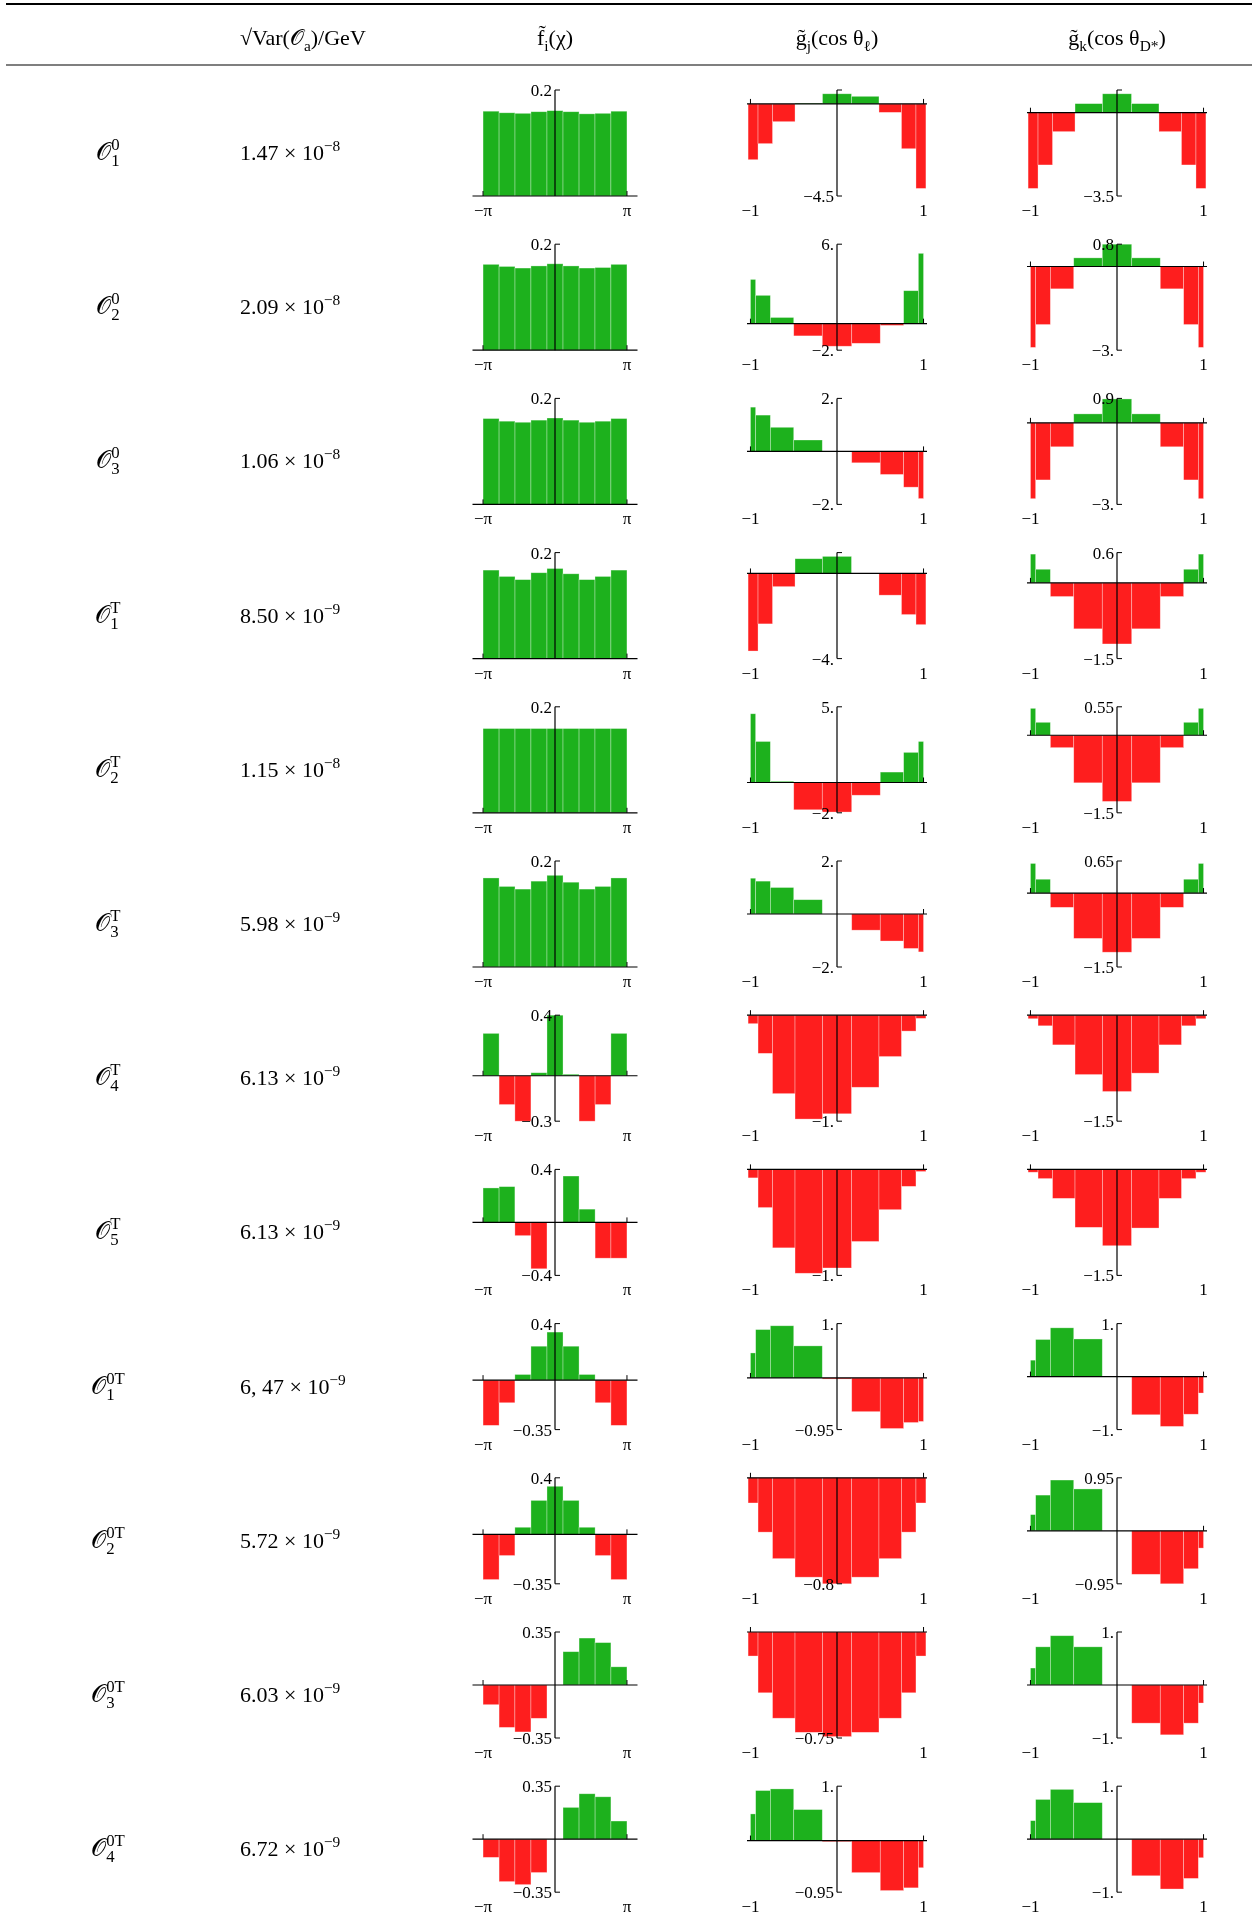 The width and height of the screenshot is (1258, 1927). Describe the element at coordinates (814, 1738) in the screenshot. I see `y-tick-label: −0.75` at that location.